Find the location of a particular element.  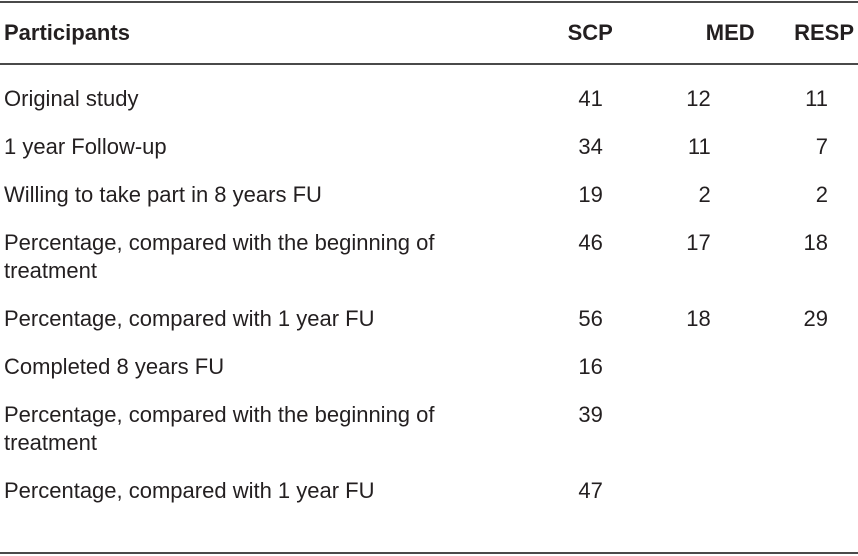

row-label: Completed 8 years FU is located at coordinates (114, 366).